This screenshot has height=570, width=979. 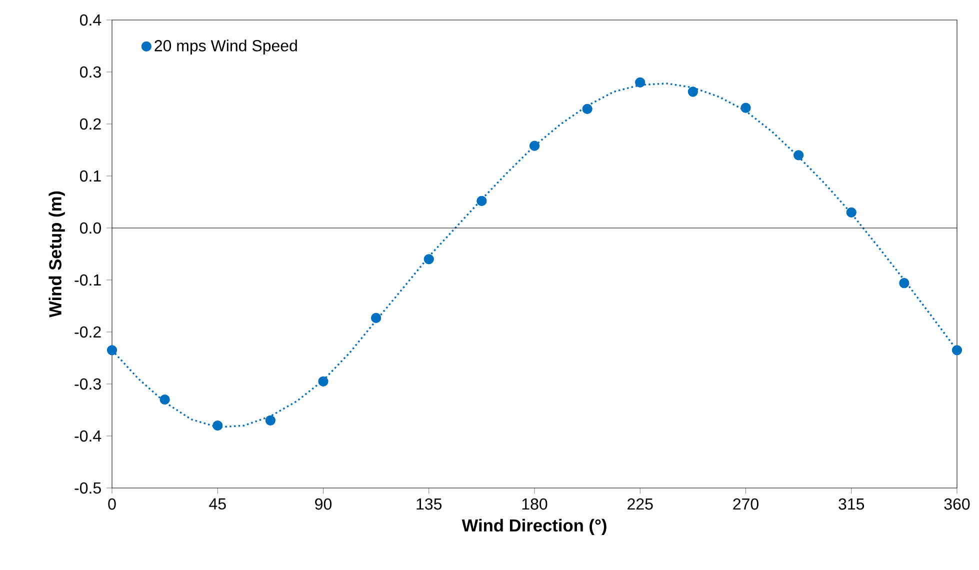 What do you see at coordinates (323, 504) in the screenshot?
I see `x-tick-label: 90` at bounding box center [323, 504].